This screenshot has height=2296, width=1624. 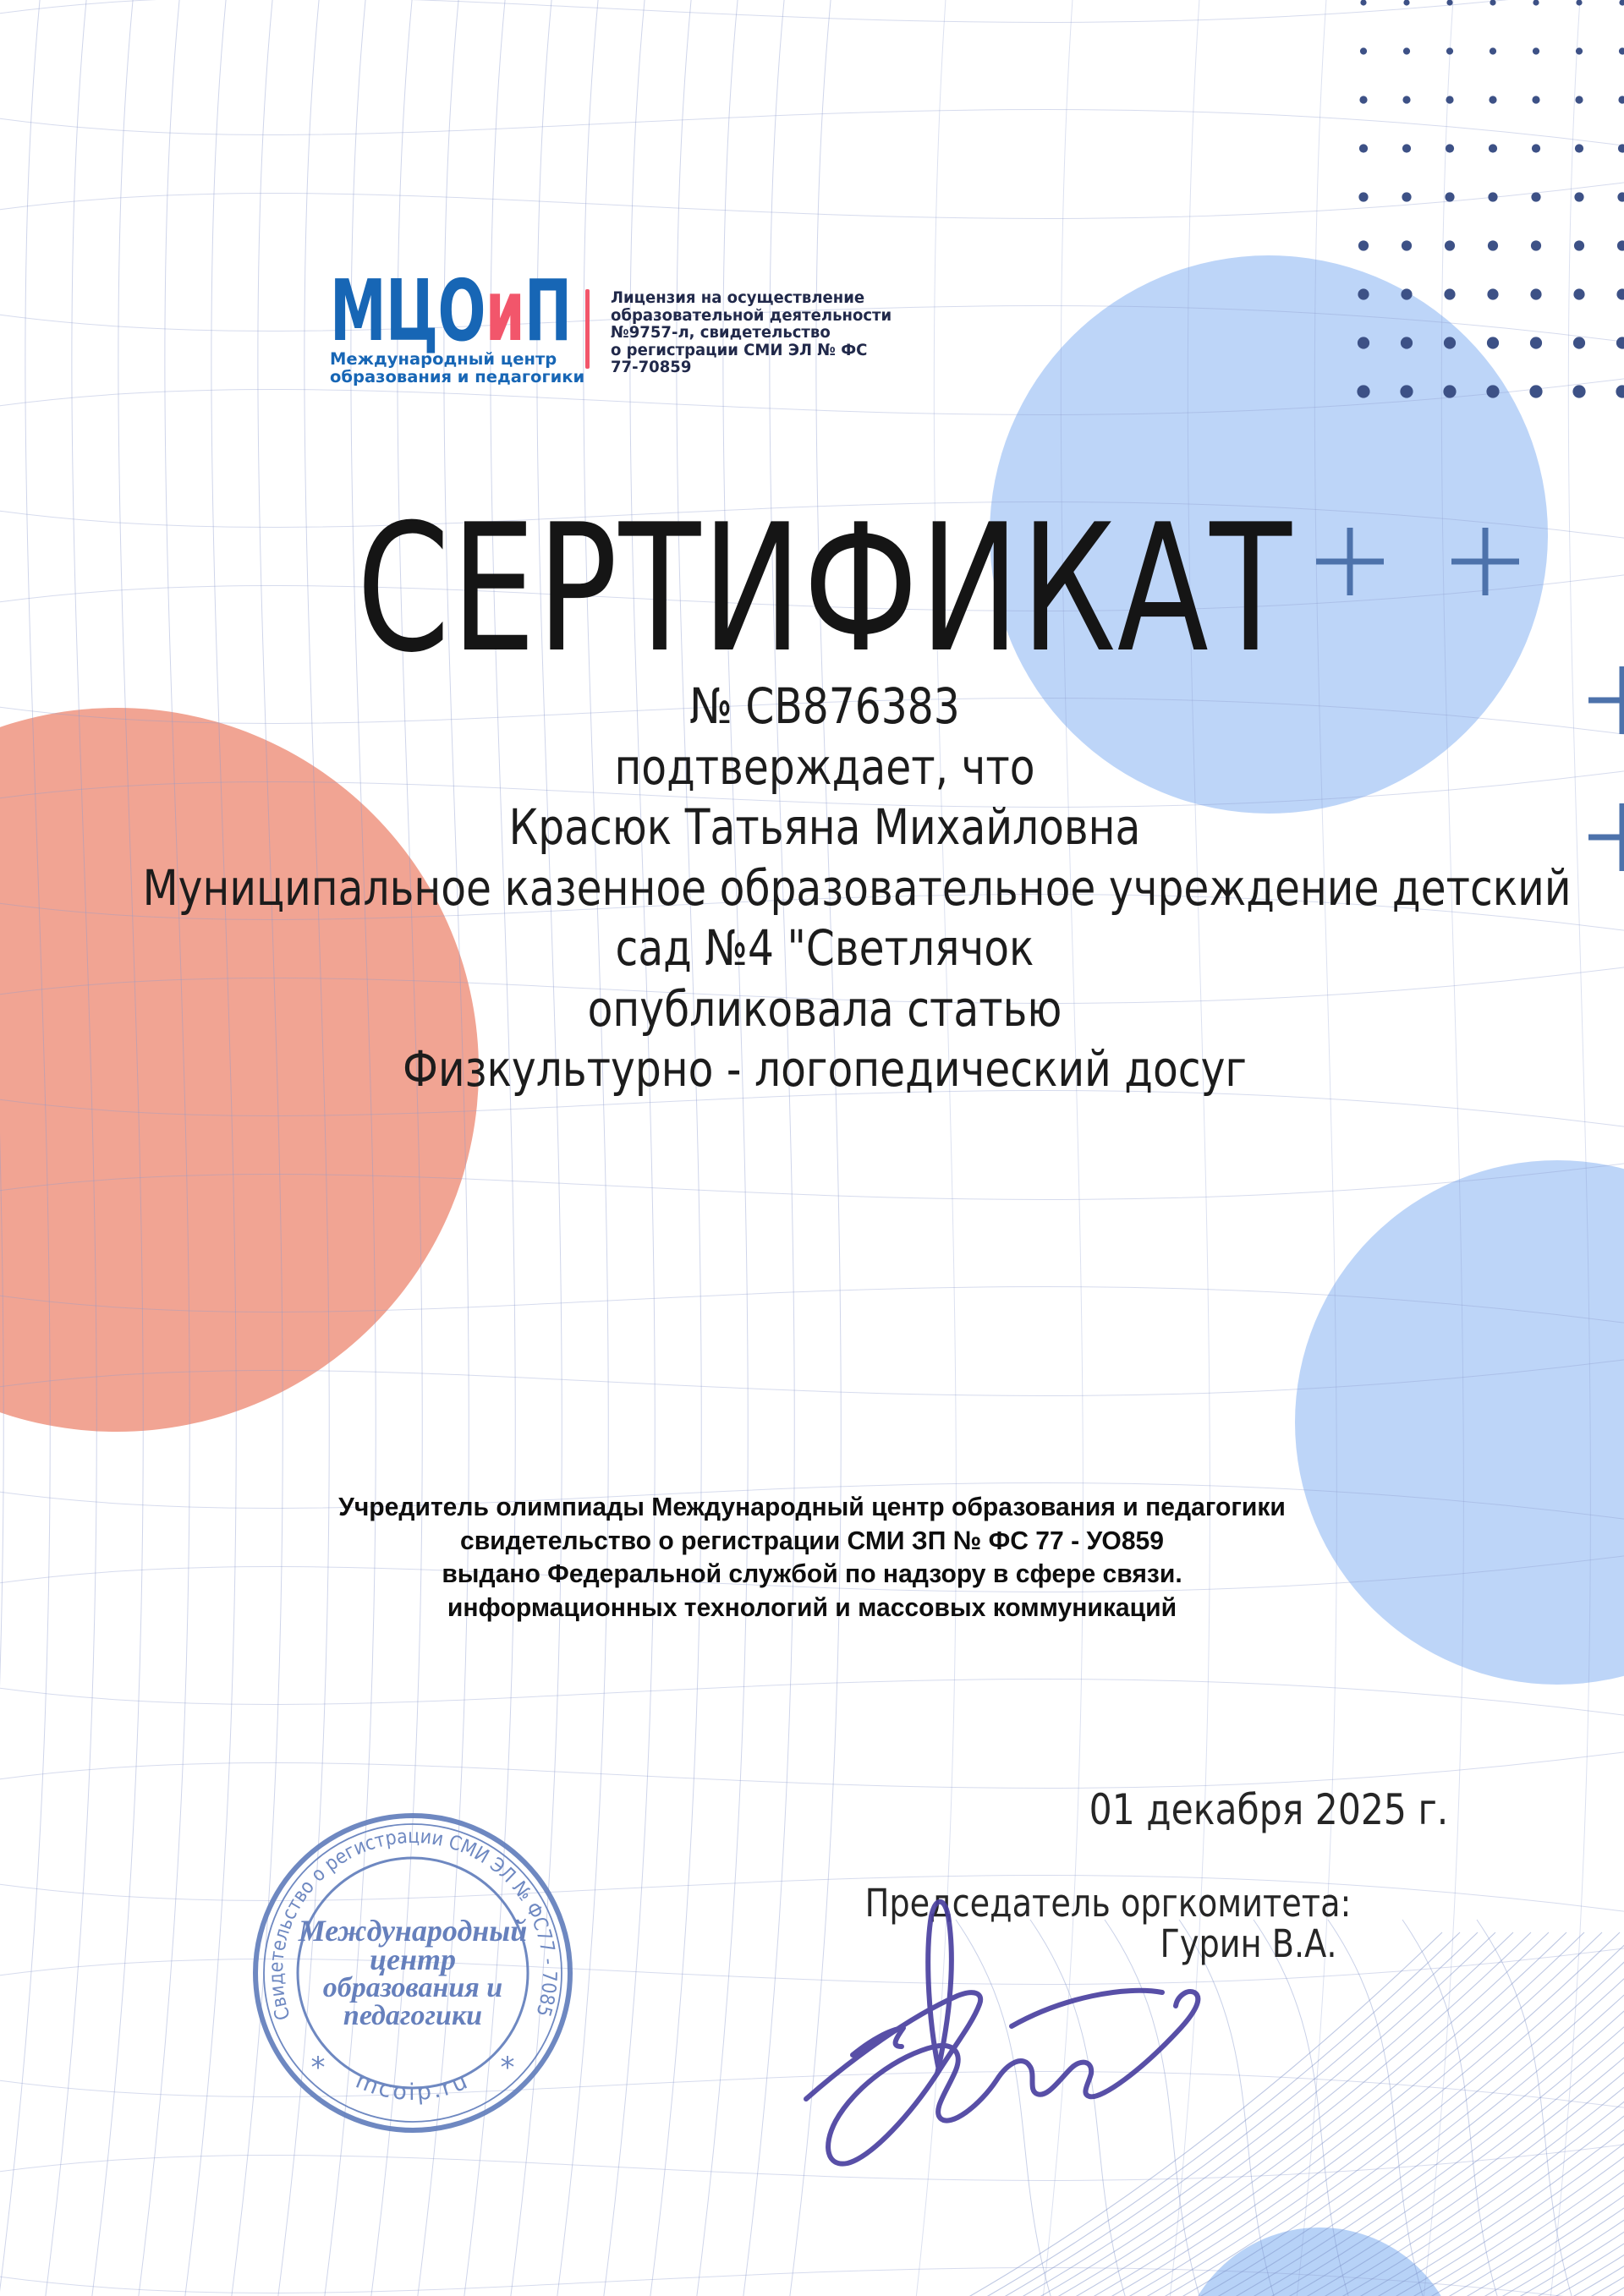 What do you see at coordinates (825, 706) in the screenshot?
I see `certificate-number: № СВ876383` at bounding box center [825, 706].